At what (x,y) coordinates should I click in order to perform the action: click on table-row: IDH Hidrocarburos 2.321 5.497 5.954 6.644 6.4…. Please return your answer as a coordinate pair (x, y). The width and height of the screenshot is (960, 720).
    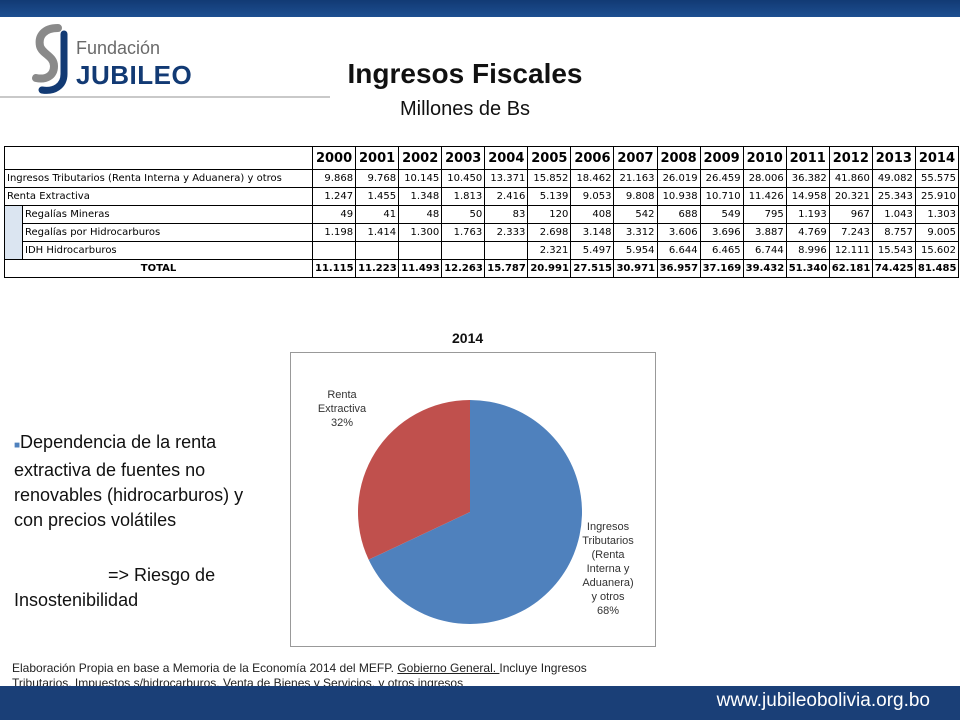
    Looking at the image, I should click on (482, 250).